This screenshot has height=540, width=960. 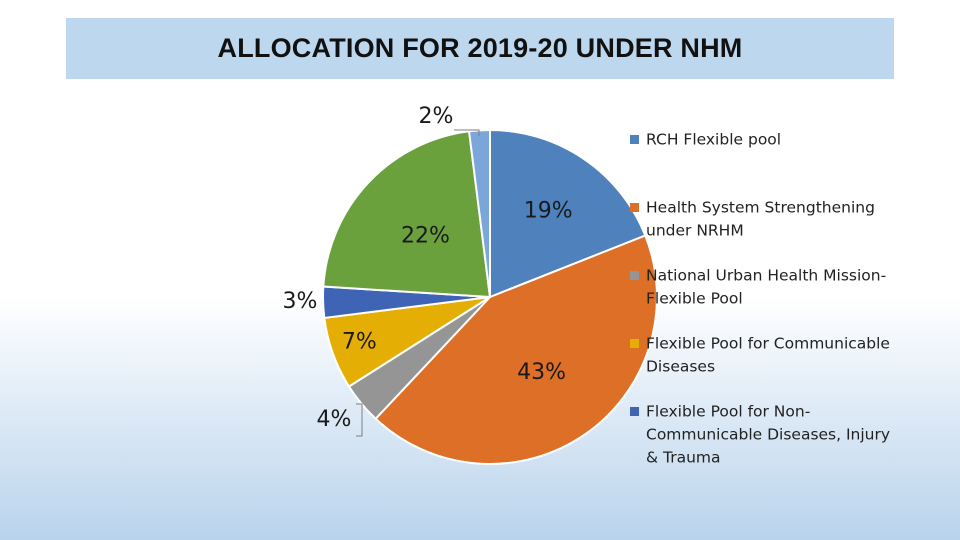 What do you see at coordinates (436, 116) in the screenshot?
I see `data-label-6: 2%` at bounding box center [436, 116].